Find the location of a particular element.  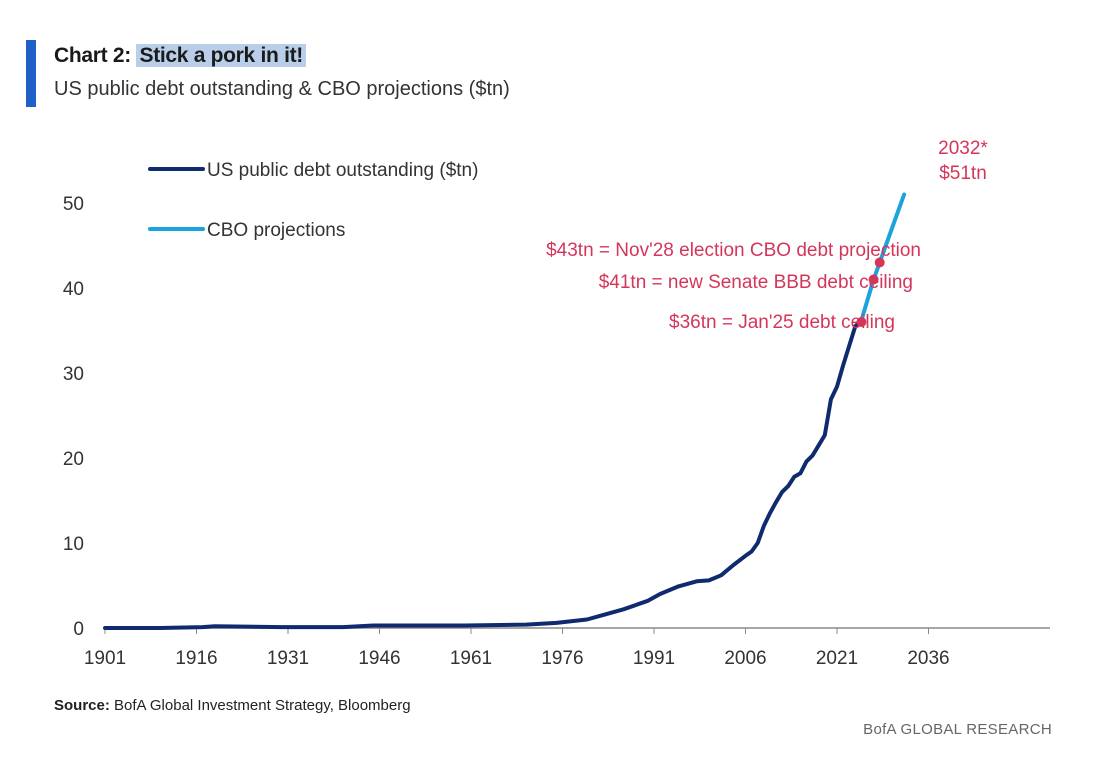

legend-label: US public debt outstanding ($tn) is located at coordinates (342, 170).